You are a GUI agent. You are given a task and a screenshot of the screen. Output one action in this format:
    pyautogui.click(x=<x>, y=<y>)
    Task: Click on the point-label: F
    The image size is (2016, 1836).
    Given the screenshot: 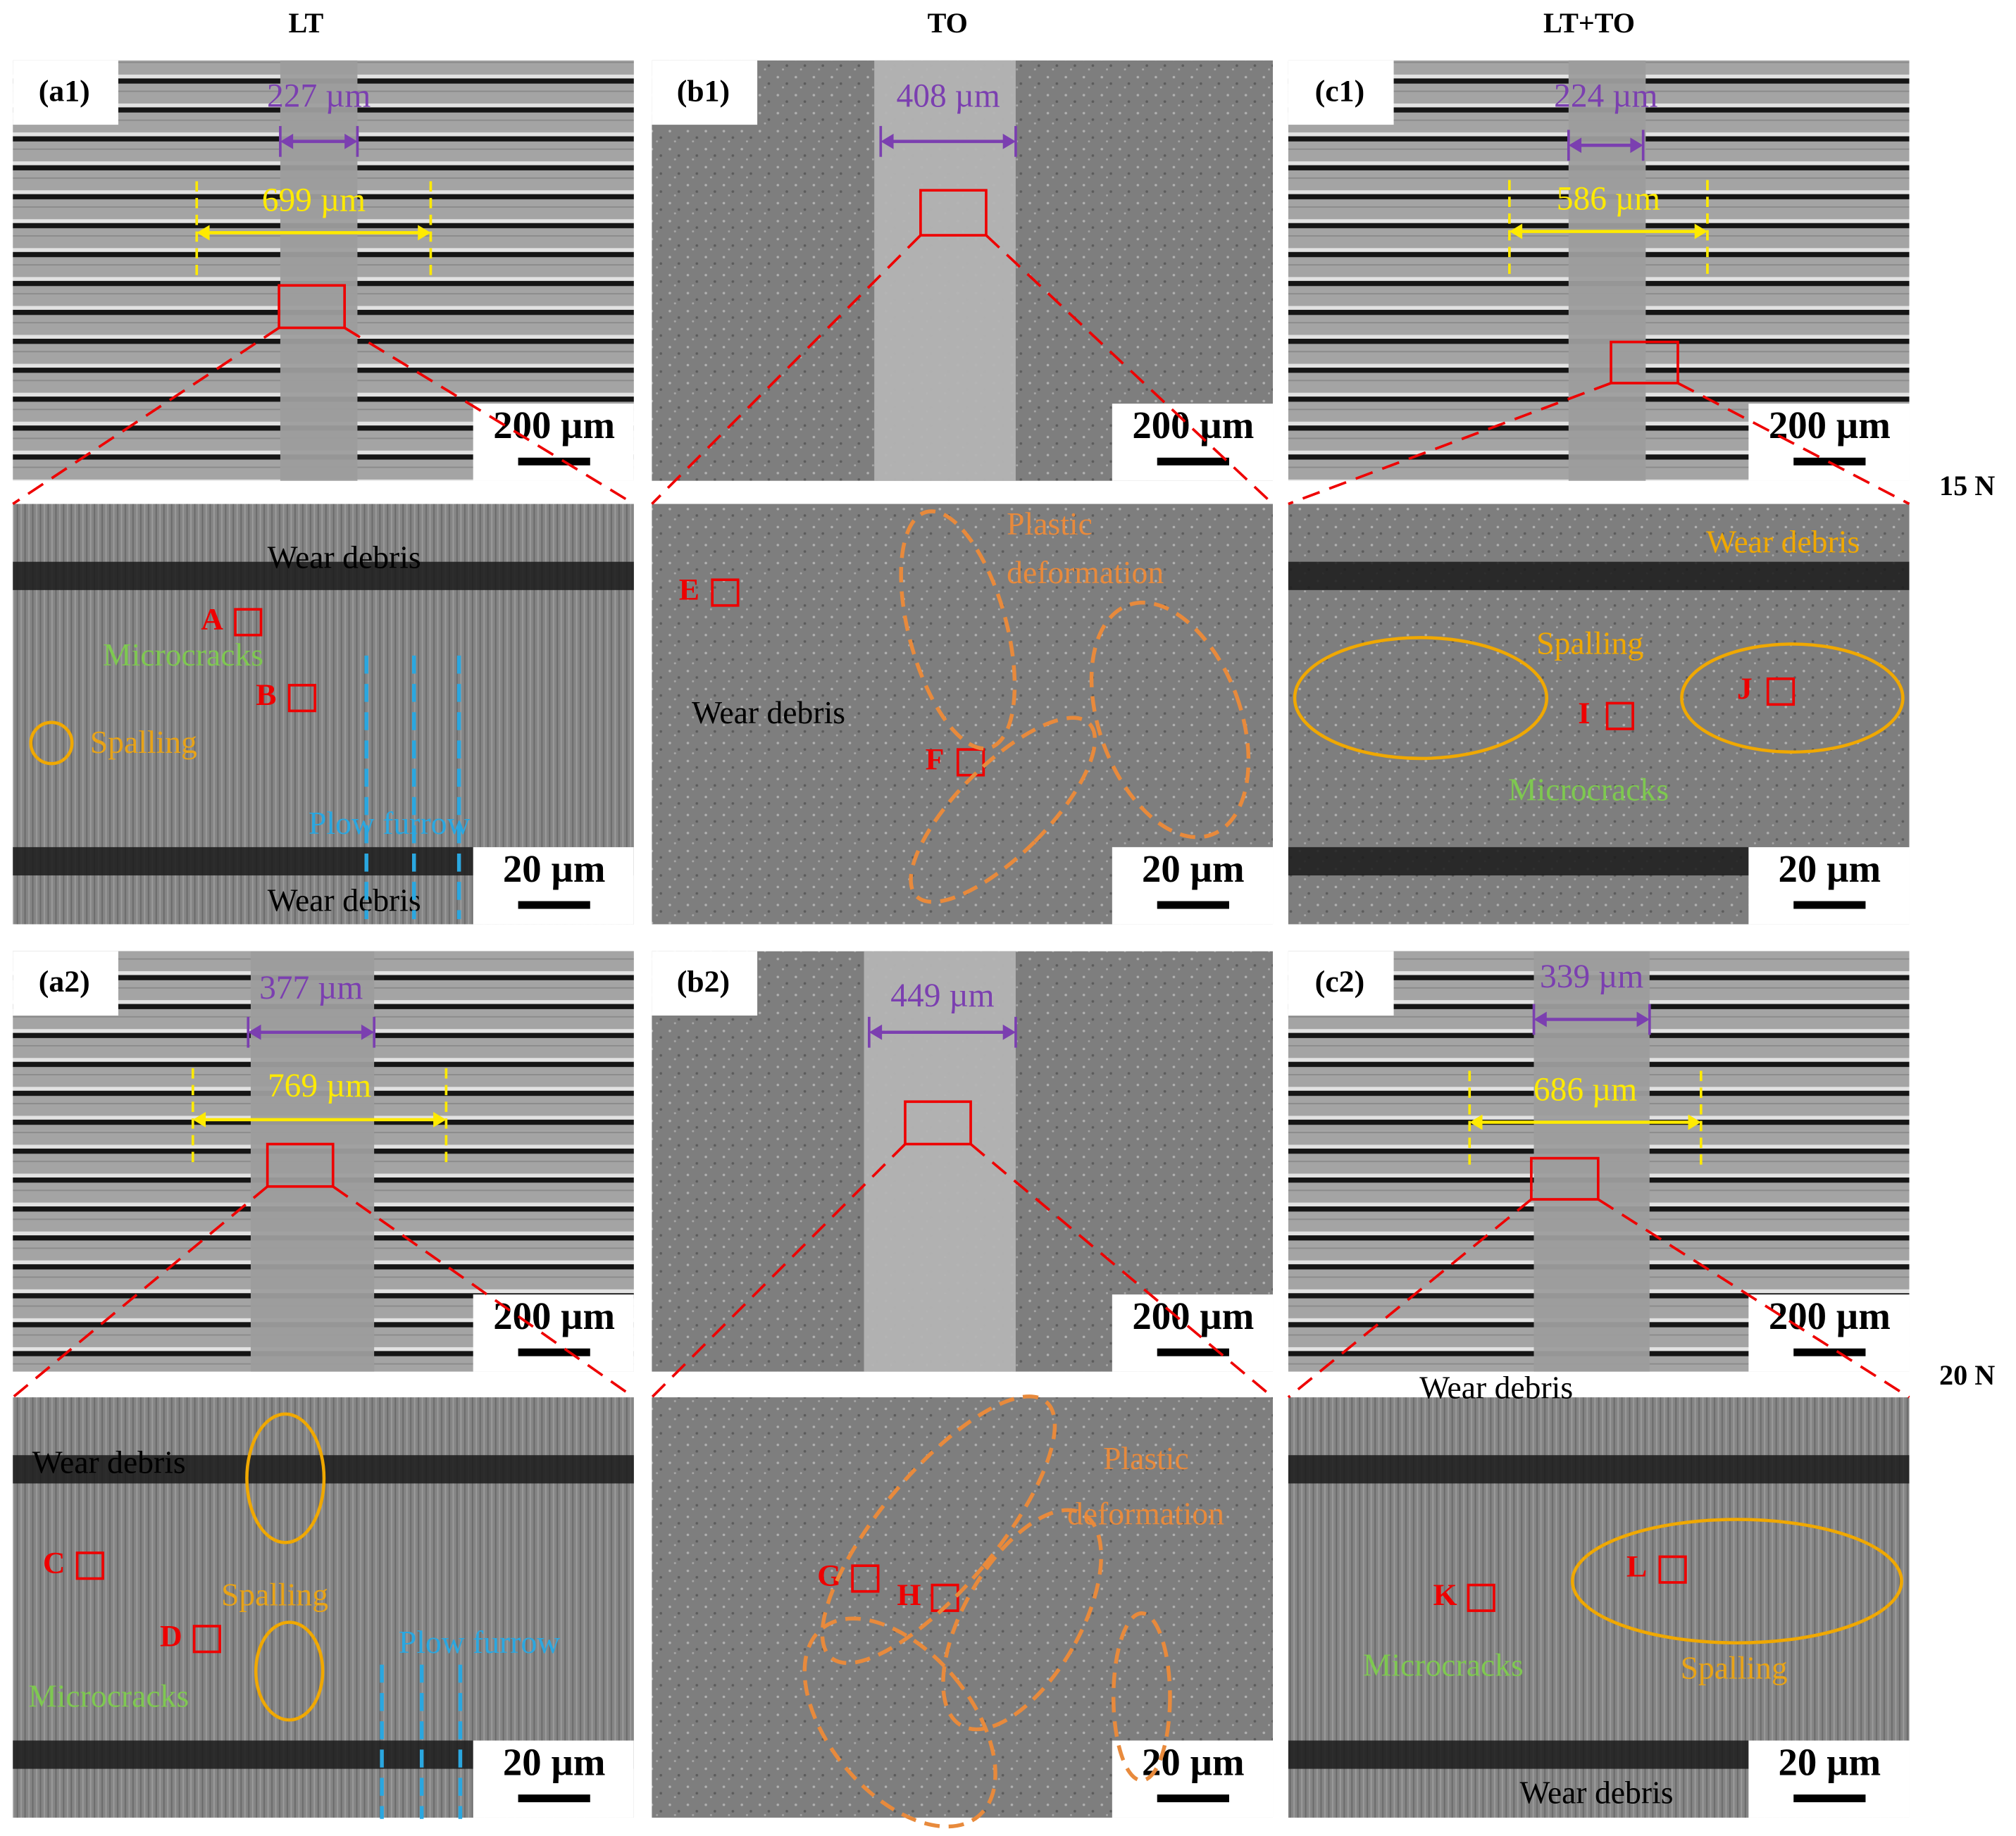 What is the action you would take?
    pyautogui.click(x=935, y=759)
    